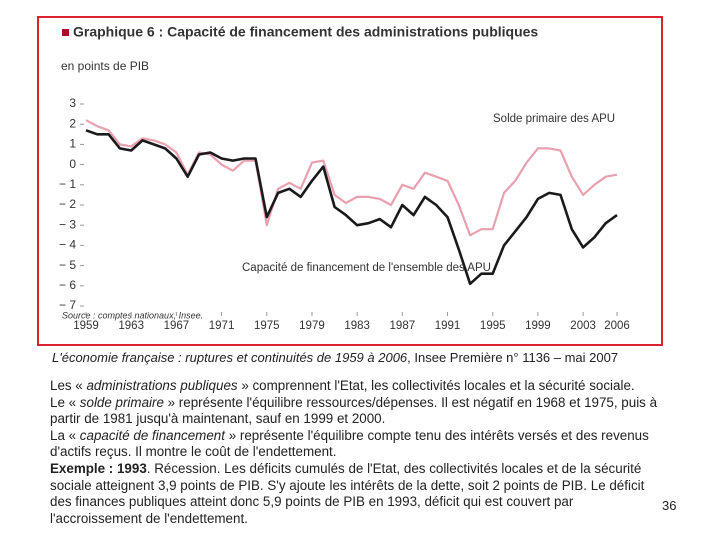  What do you see at coordinates (67, 224) in the screenshot?
I see `y-tick-label: − 3` at bounding box center [67, 224].